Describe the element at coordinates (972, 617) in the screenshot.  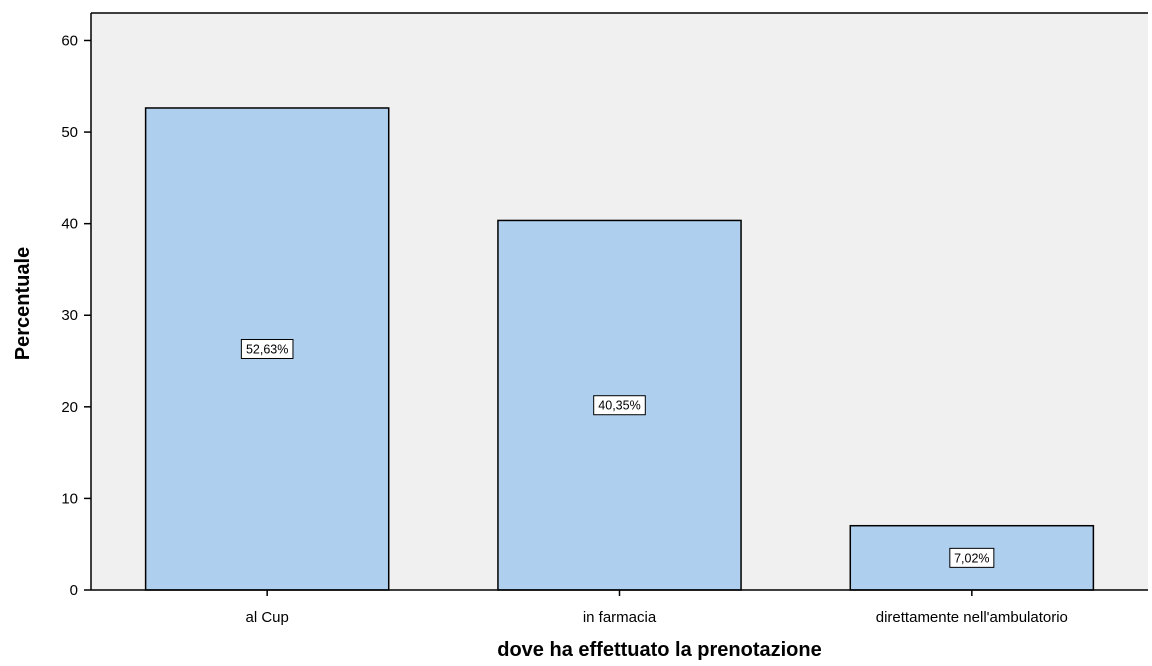
I see `x-tick-label-2: direttamente nell'ambulatorio` at that location.